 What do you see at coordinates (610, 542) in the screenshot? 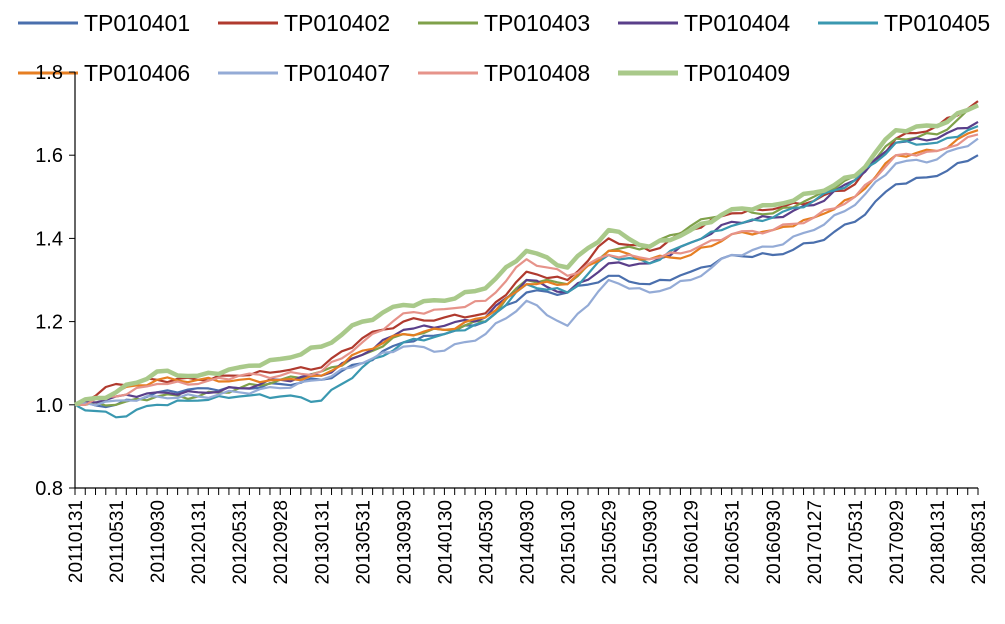
I see `x-tick-label: 20150529` at bounding box center [610, 542].